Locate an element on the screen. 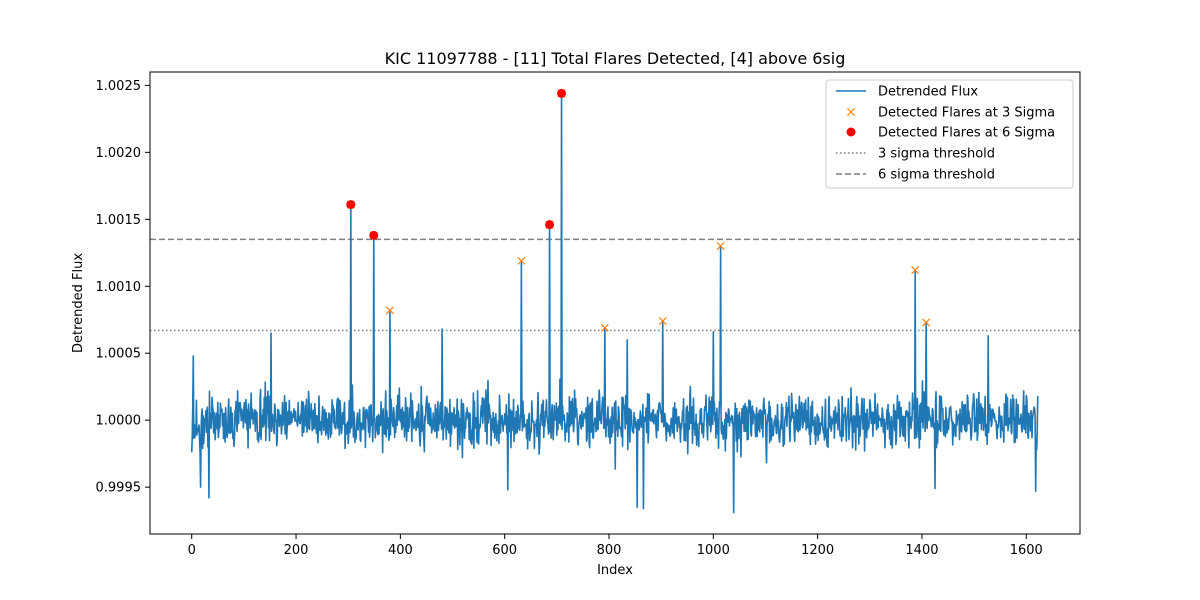 The image size is (1200, 600). y-tick-label: 1.0015 is located at coordinates (119, 220).